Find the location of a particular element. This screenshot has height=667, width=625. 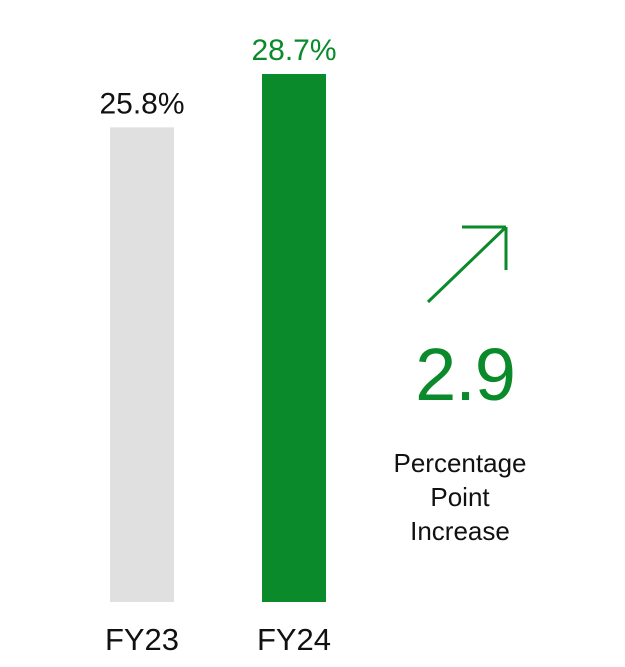

callout-caption-line: Point is located at coordinates (460, 497).